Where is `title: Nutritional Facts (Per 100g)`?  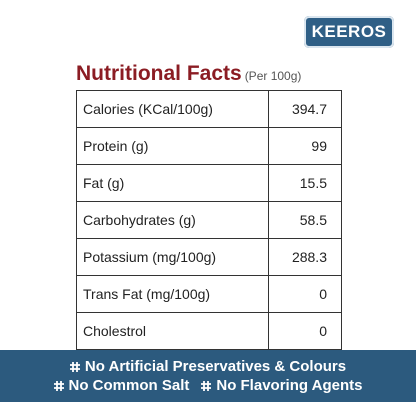 title: Nutritional Facts (Per 100g) is located at coordinates (188, 74).